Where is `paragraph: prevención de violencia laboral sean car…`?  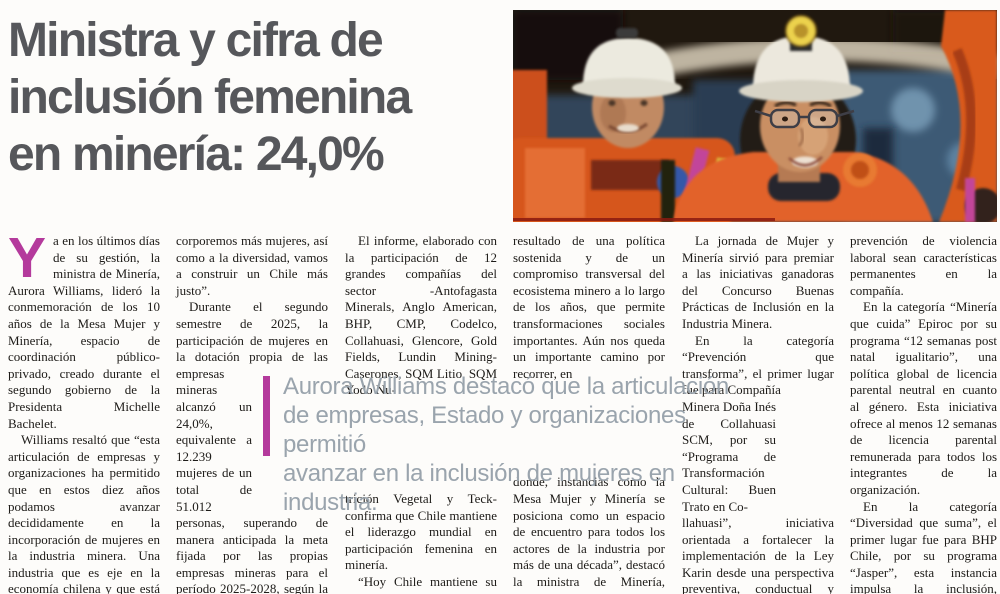
paragraph: prevención de violencia laboral sean car… is located at coordinates (923, 265).